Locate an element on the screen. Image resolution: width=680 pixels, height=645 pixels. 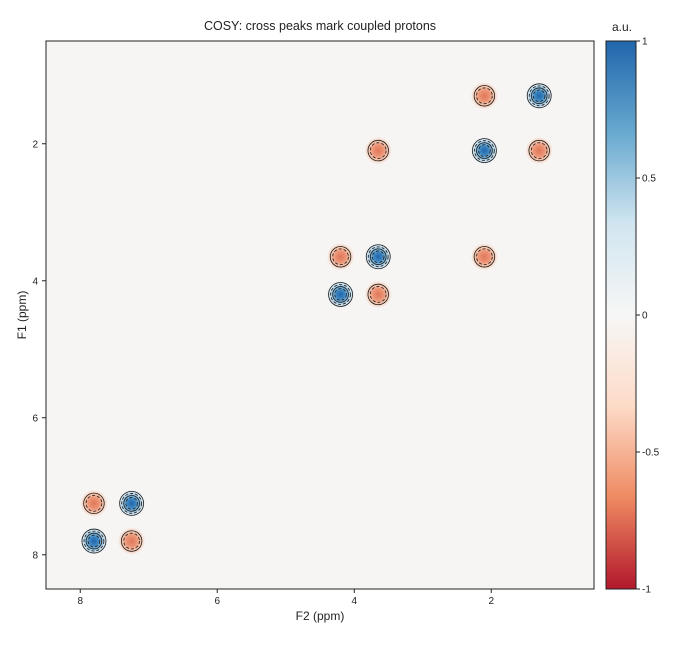
colorbar-tick-label: 0 is located at coordinates (645, 316).